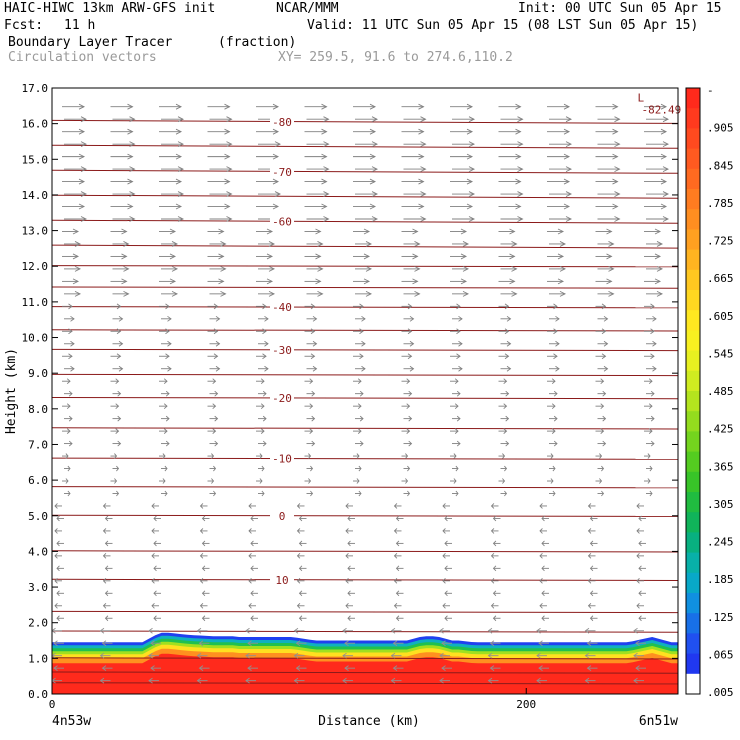 This screenshot has width=740, height=740. Describe the element at coordinates (38, 516) in the screenshot. I see `y-tick-label: 5.0` at that location.